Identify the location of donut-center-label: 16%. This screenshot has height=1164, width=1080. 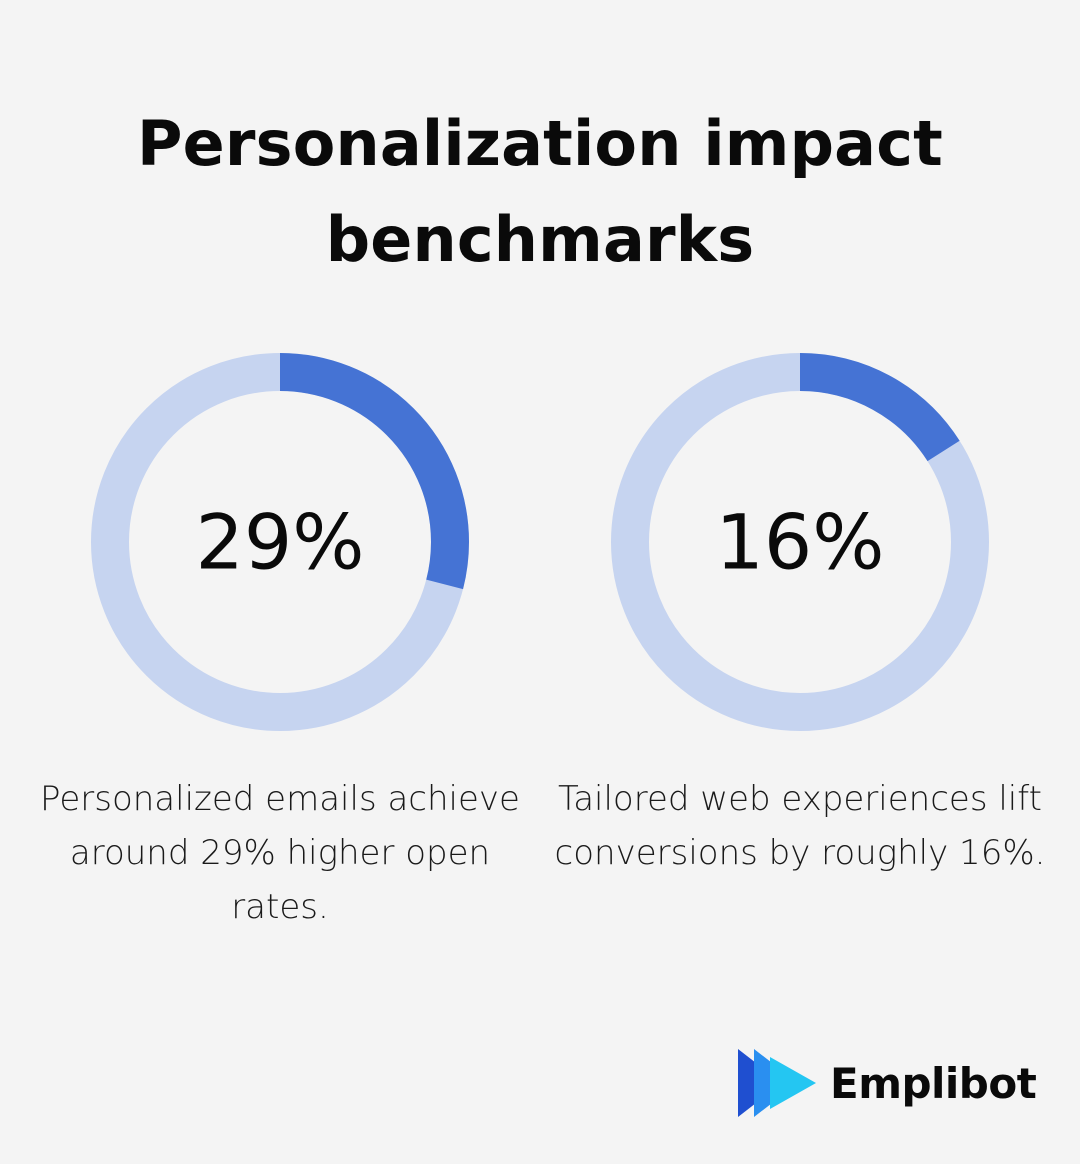
(800, 542).